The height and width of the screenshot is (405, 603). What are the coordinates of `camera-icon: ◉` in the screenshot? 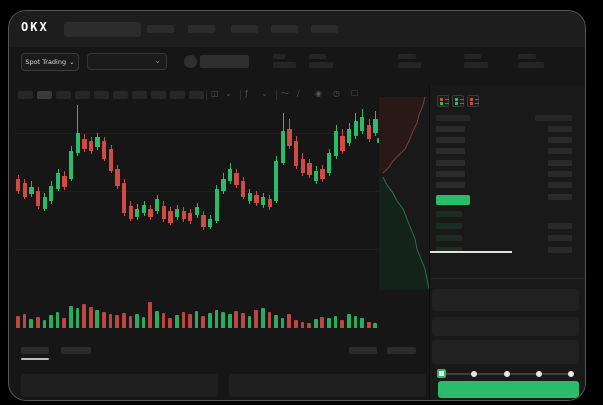 It's located at (318, 93).